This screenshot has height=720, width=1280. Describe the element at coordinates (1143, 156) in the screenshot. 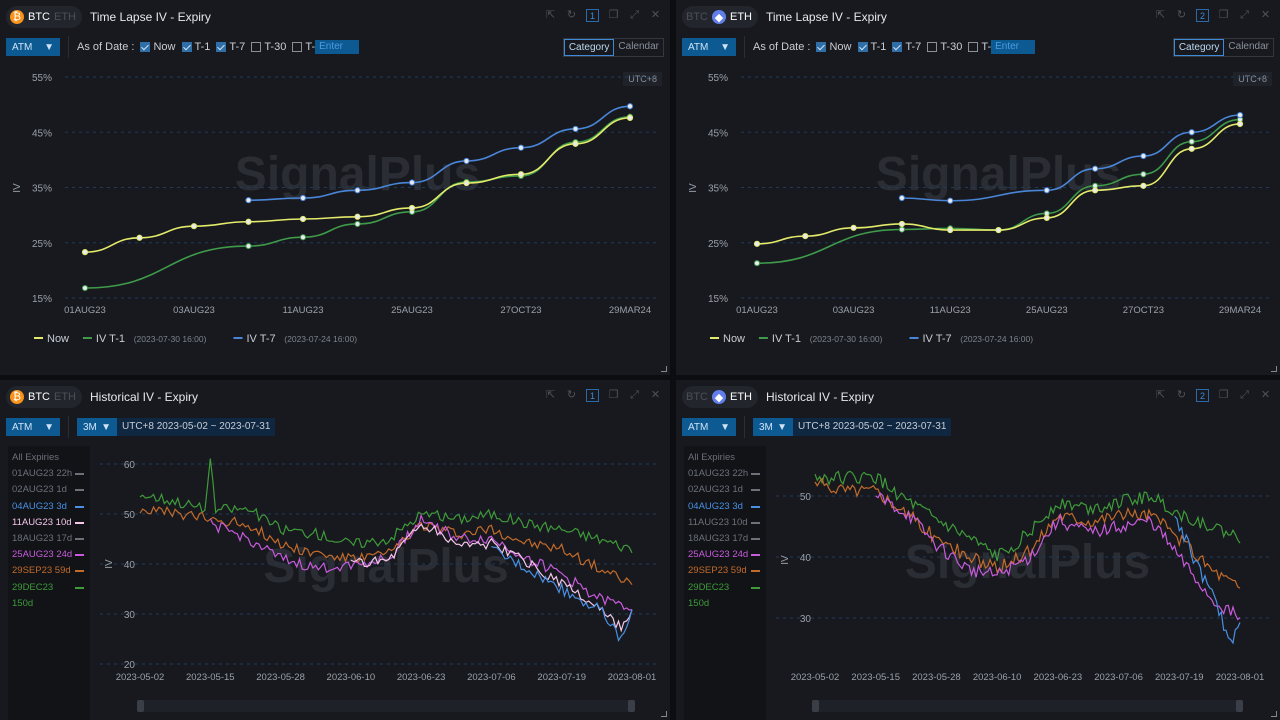

I see `data-point` at that location.